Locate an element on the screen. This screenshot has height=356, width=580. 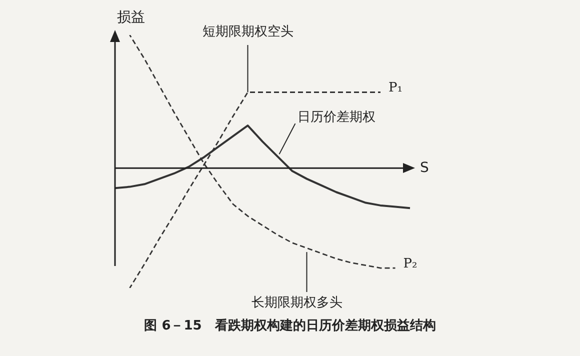
x-axis-title: S is located at coordinates (424, 168).